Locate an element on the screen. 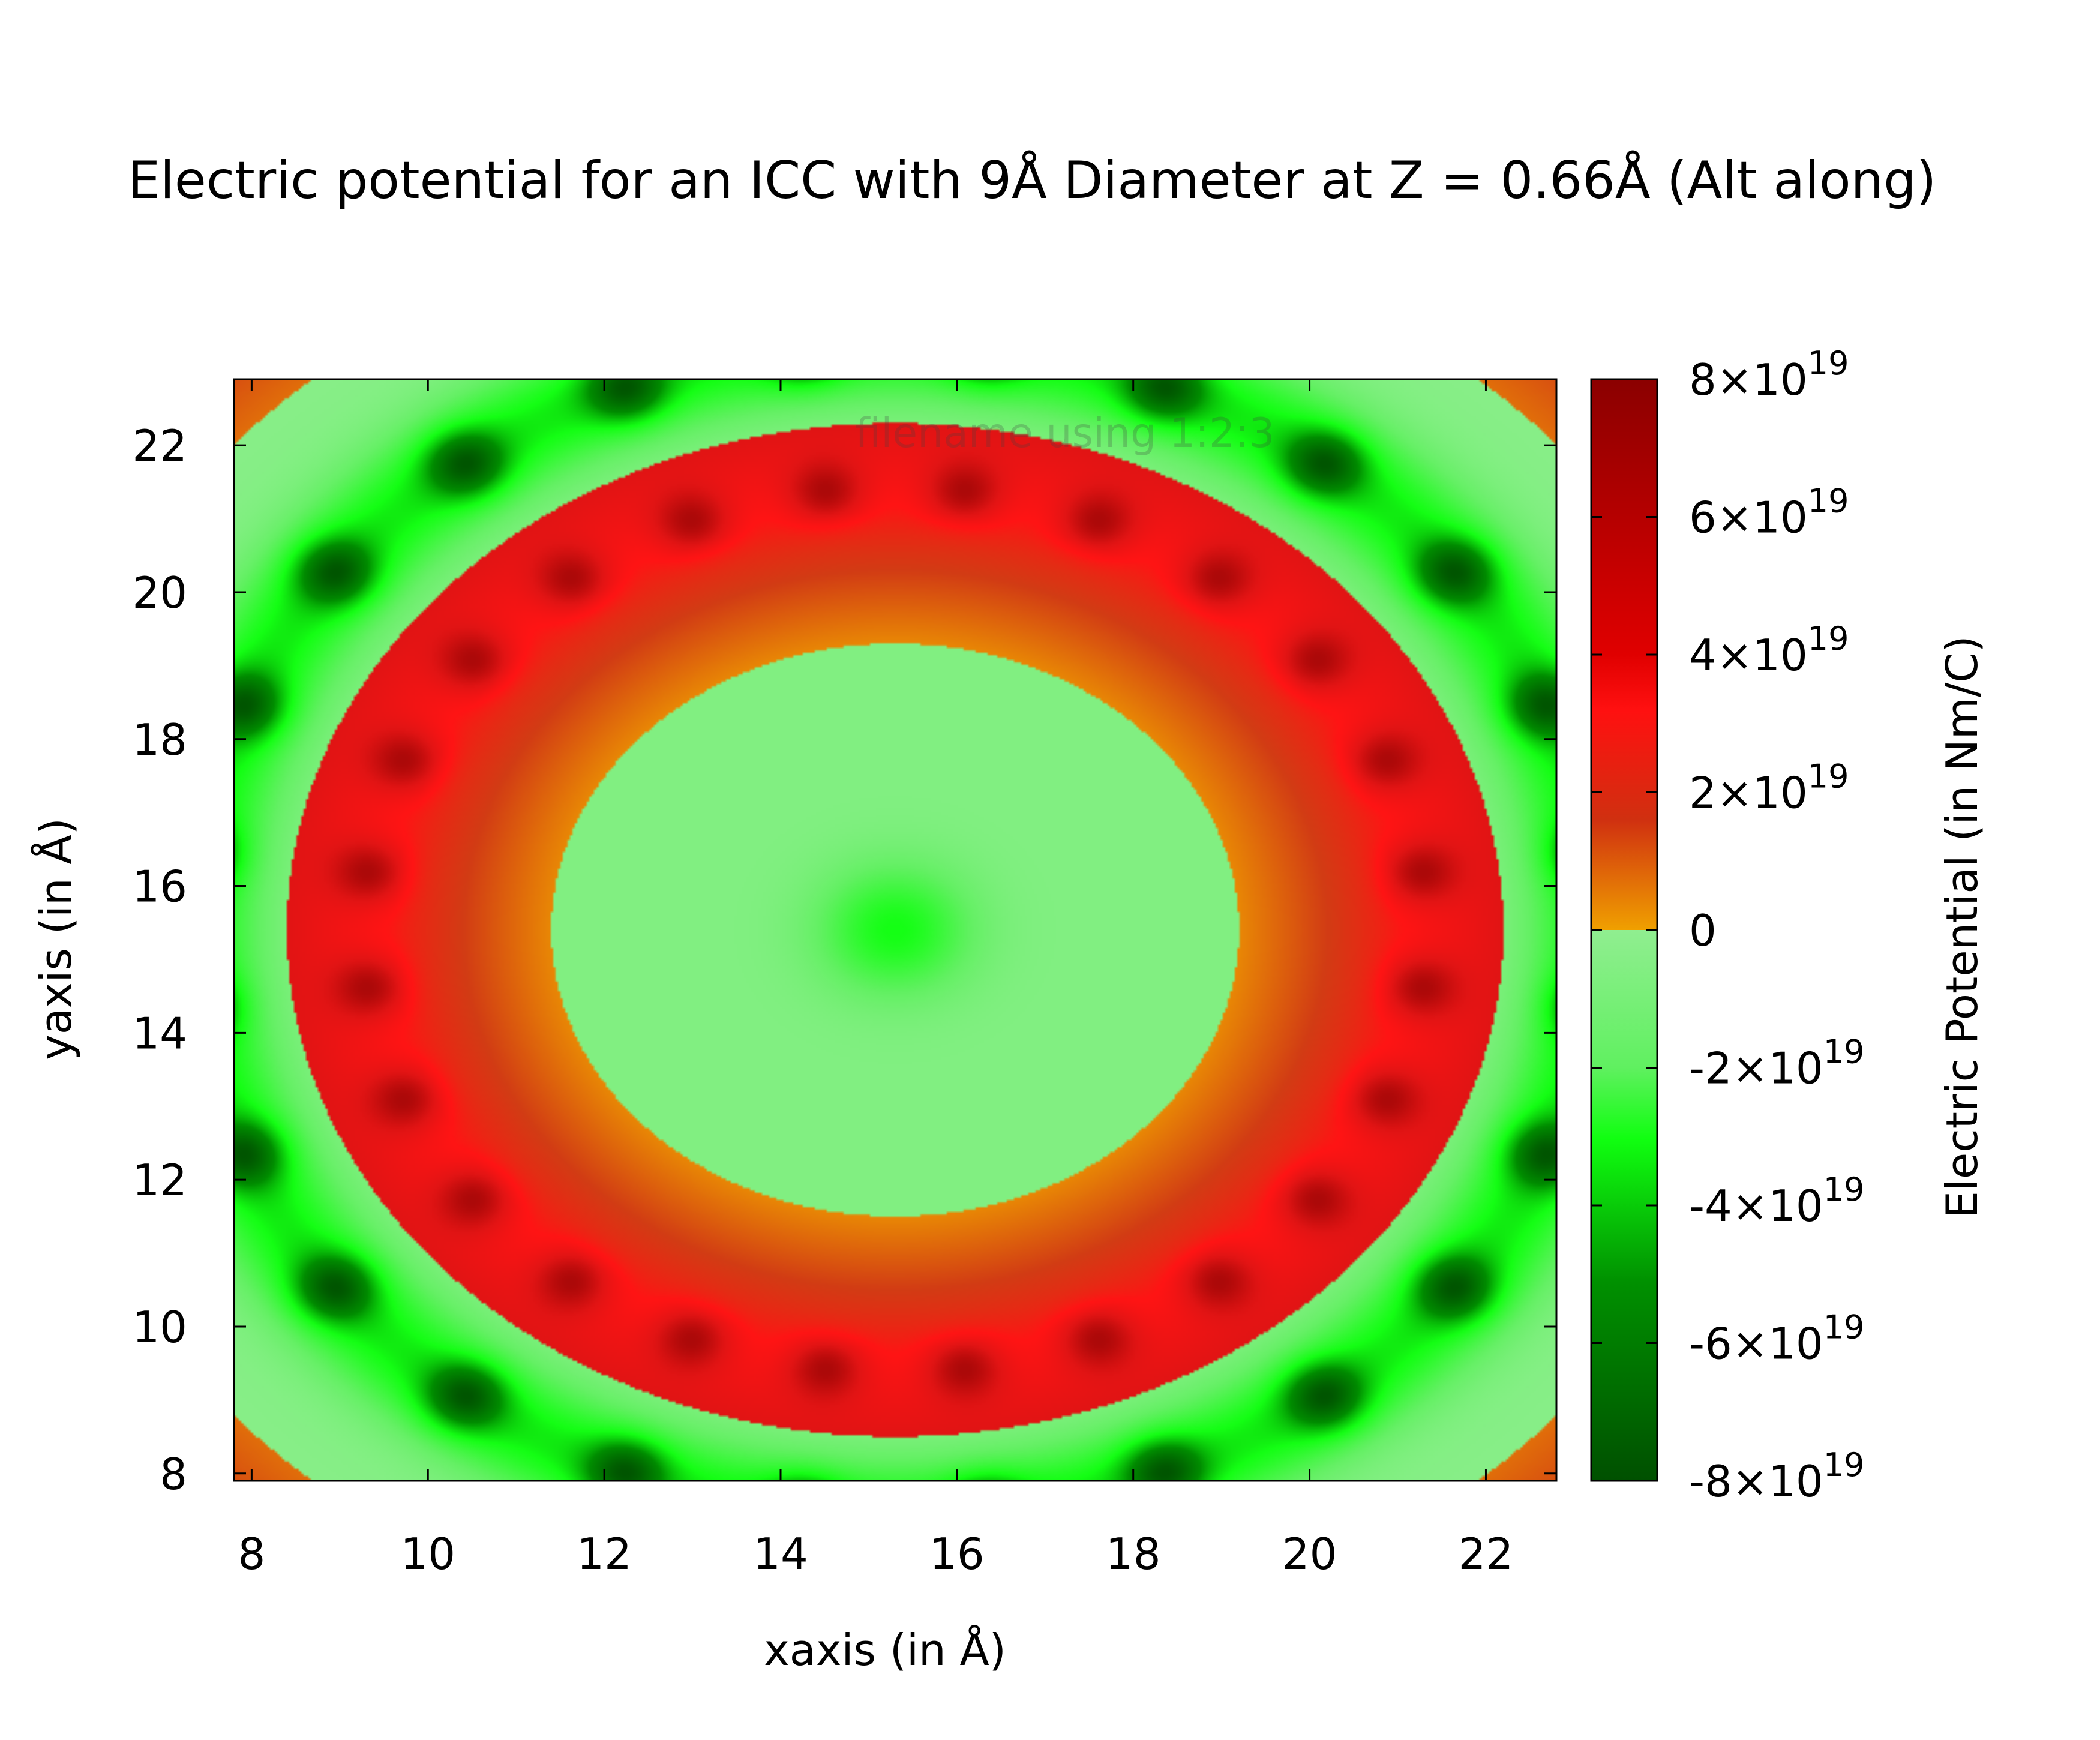 This screenshot has width=2100, height=1740. x-axis-label: xaxis (in Å) is located at coordinates (885, 1650).